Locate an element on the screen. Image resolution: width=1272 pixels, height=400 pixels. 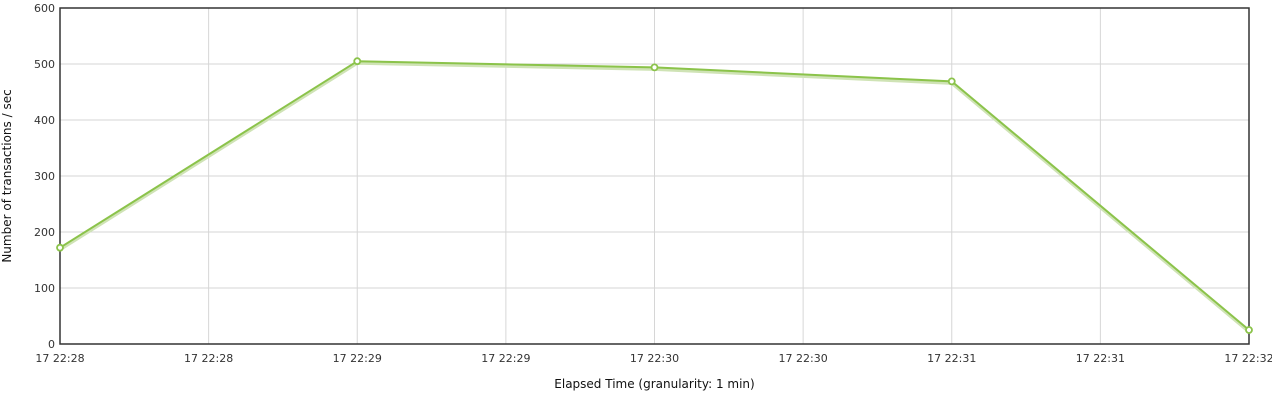
y-tick-label: 600 is located at coordinates (44, 8).